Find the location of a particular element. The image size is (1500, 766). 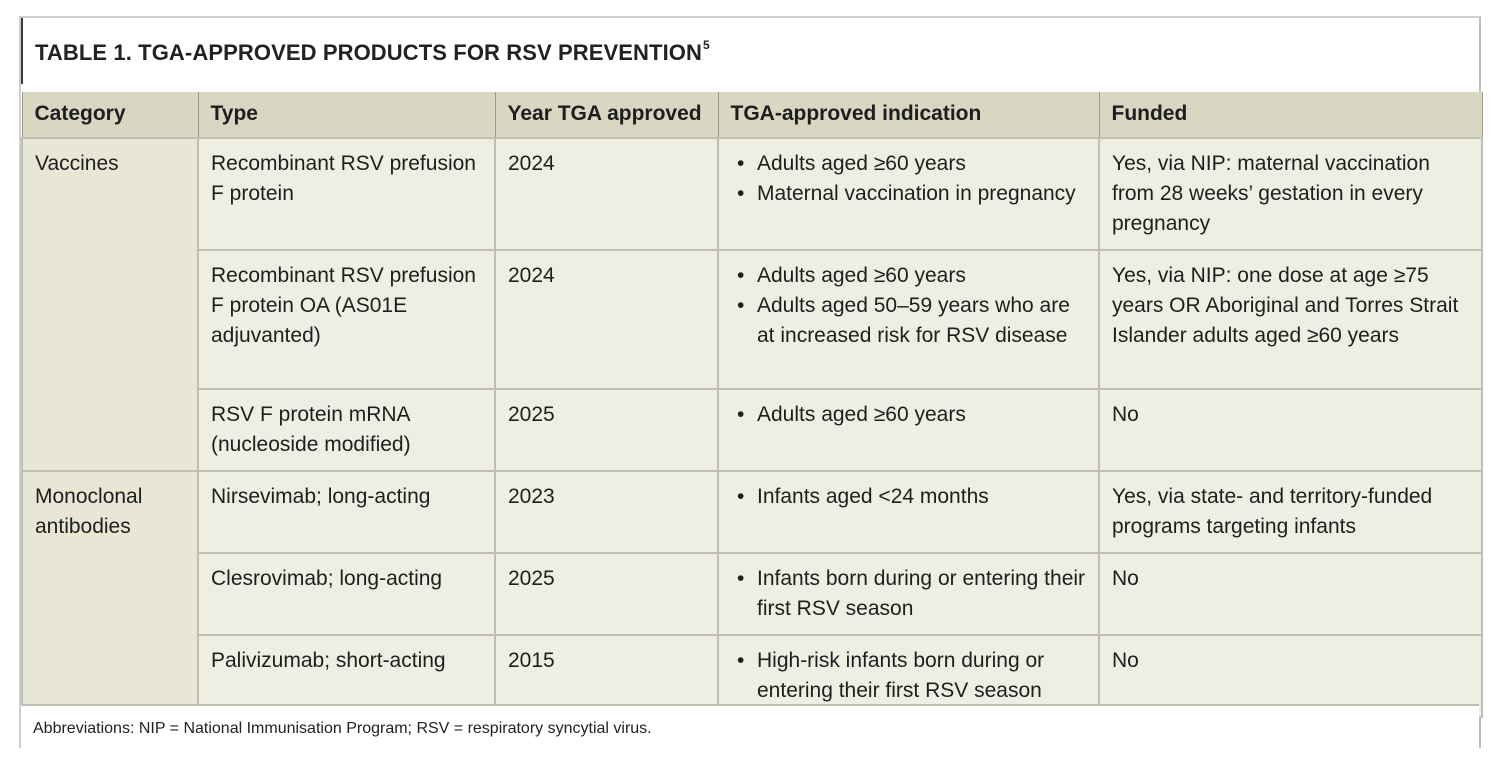

type-cell: RSV F protein mRNA (nucleoside modified) is located at coordinates (346, 430).